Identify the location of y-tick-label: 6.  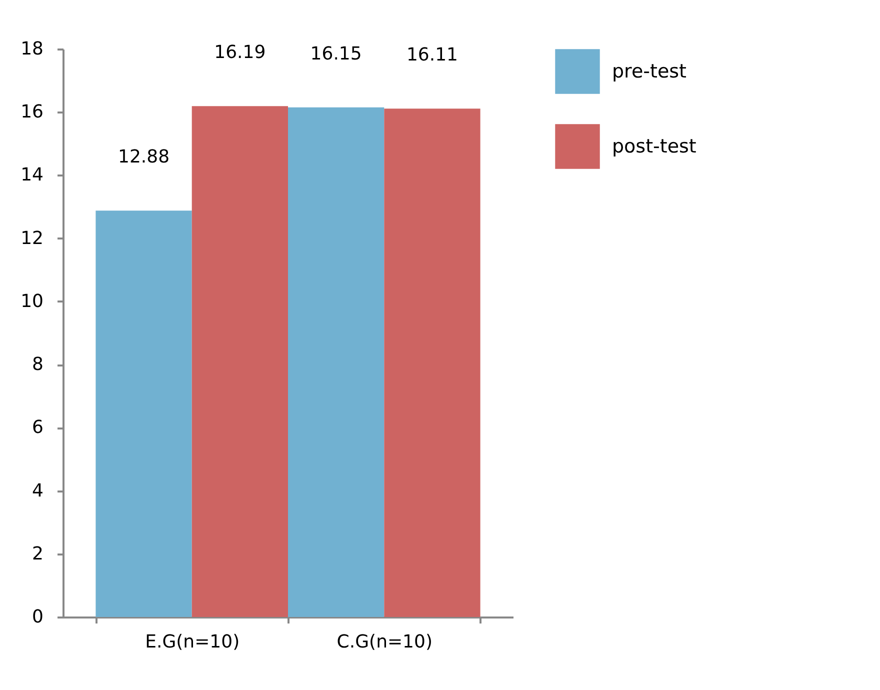
(38, 427).